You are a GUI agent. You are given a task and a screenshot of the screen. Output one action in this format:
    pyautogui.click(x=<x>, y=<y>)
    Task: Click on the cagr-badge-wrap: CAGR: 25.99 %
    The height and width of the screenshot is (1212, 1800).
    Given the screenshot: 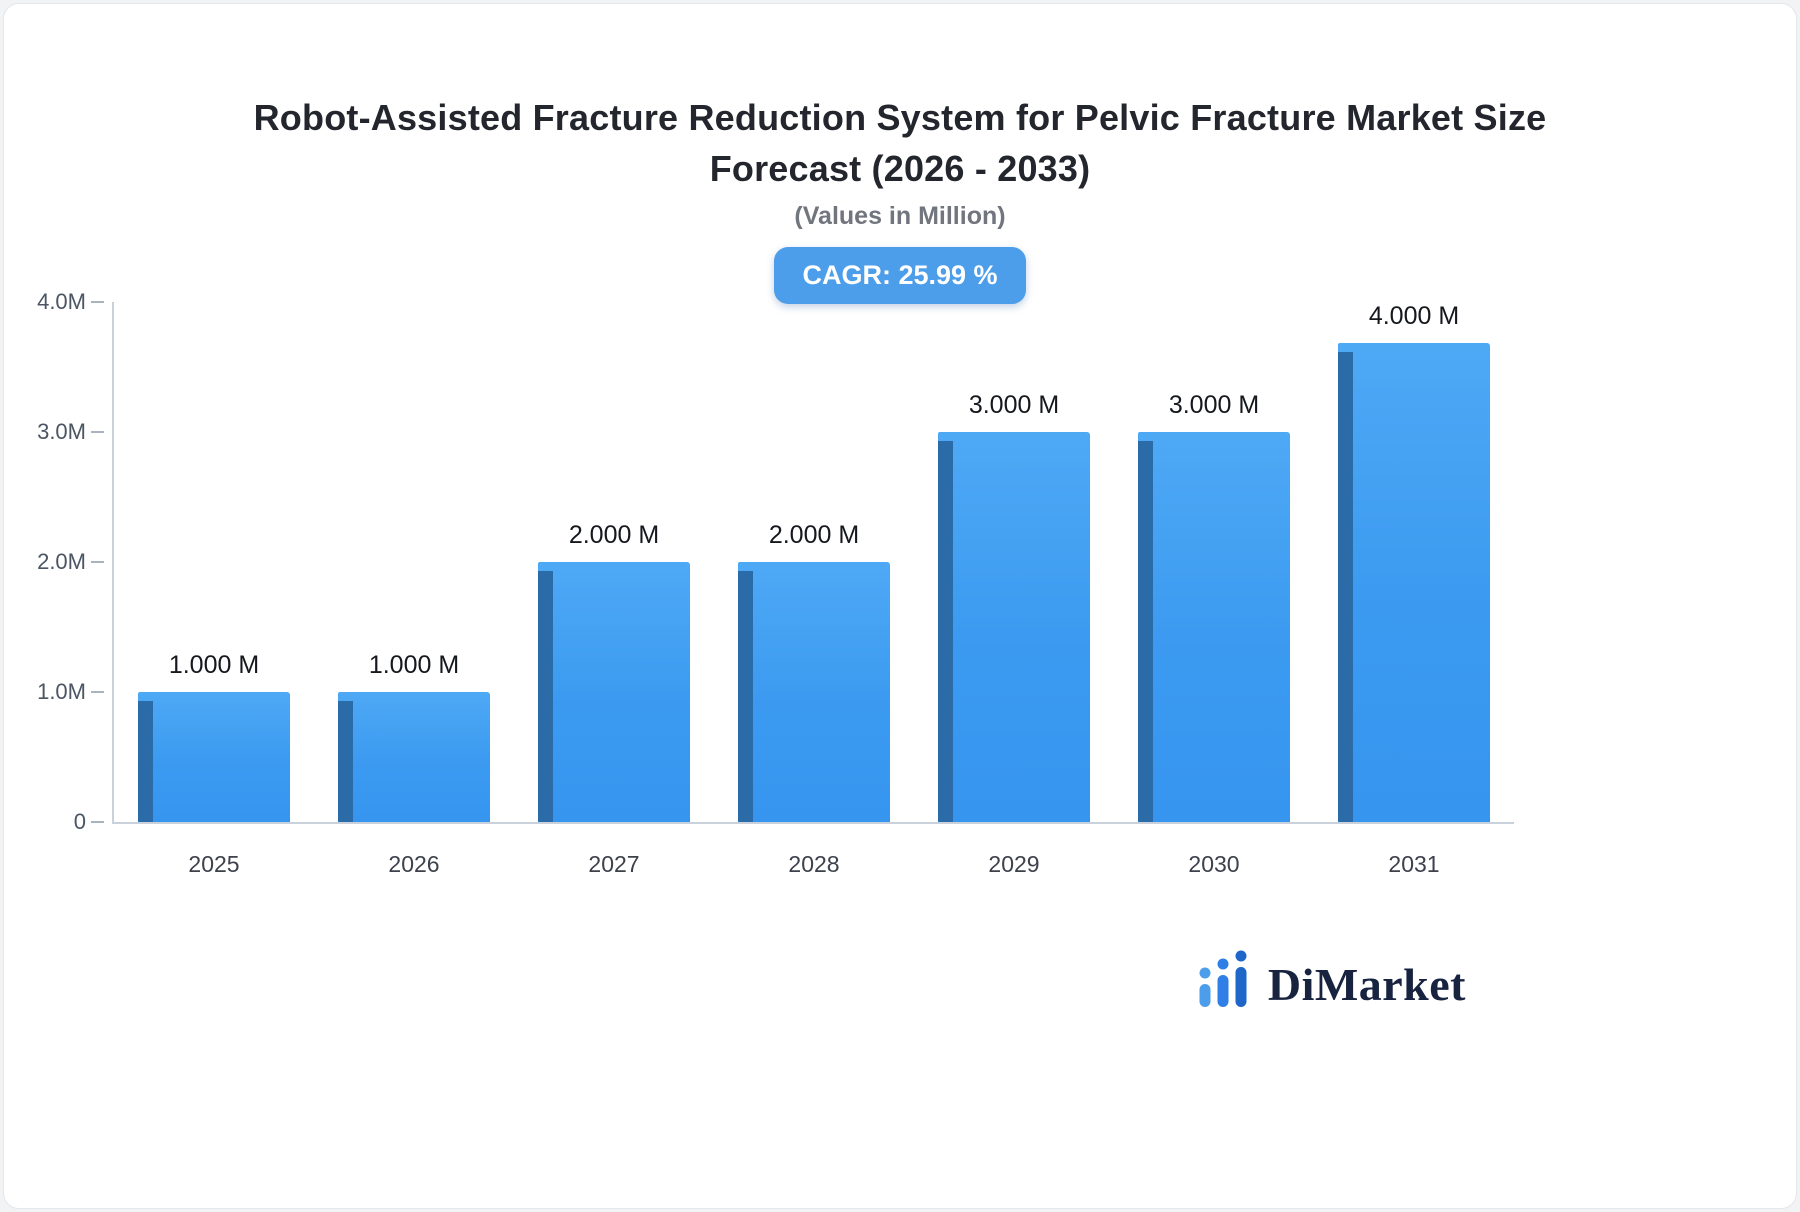 What is the action you would take?
    pyautogui.click(x=900, y=276)
    